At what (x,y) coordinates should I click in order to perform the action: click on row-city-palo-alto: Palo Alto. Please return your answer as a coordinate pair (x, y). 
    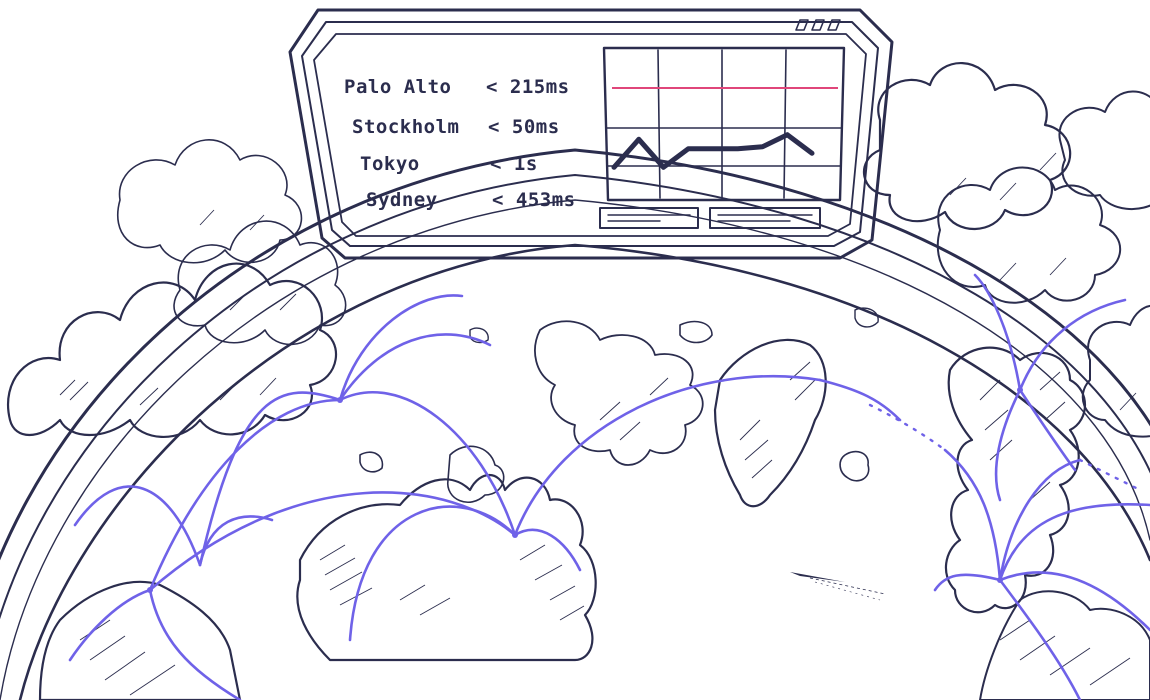
    Looking at the image, I should click on (397, 87).